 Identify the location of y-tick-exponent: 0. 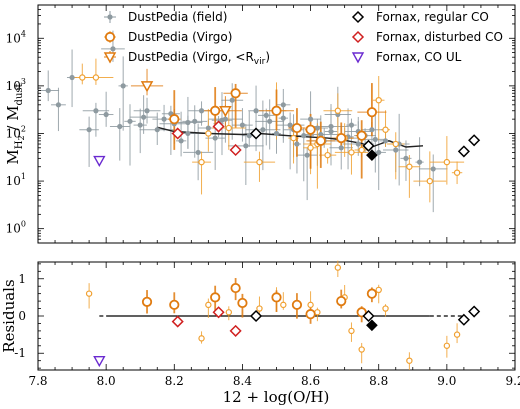
(23, 224).